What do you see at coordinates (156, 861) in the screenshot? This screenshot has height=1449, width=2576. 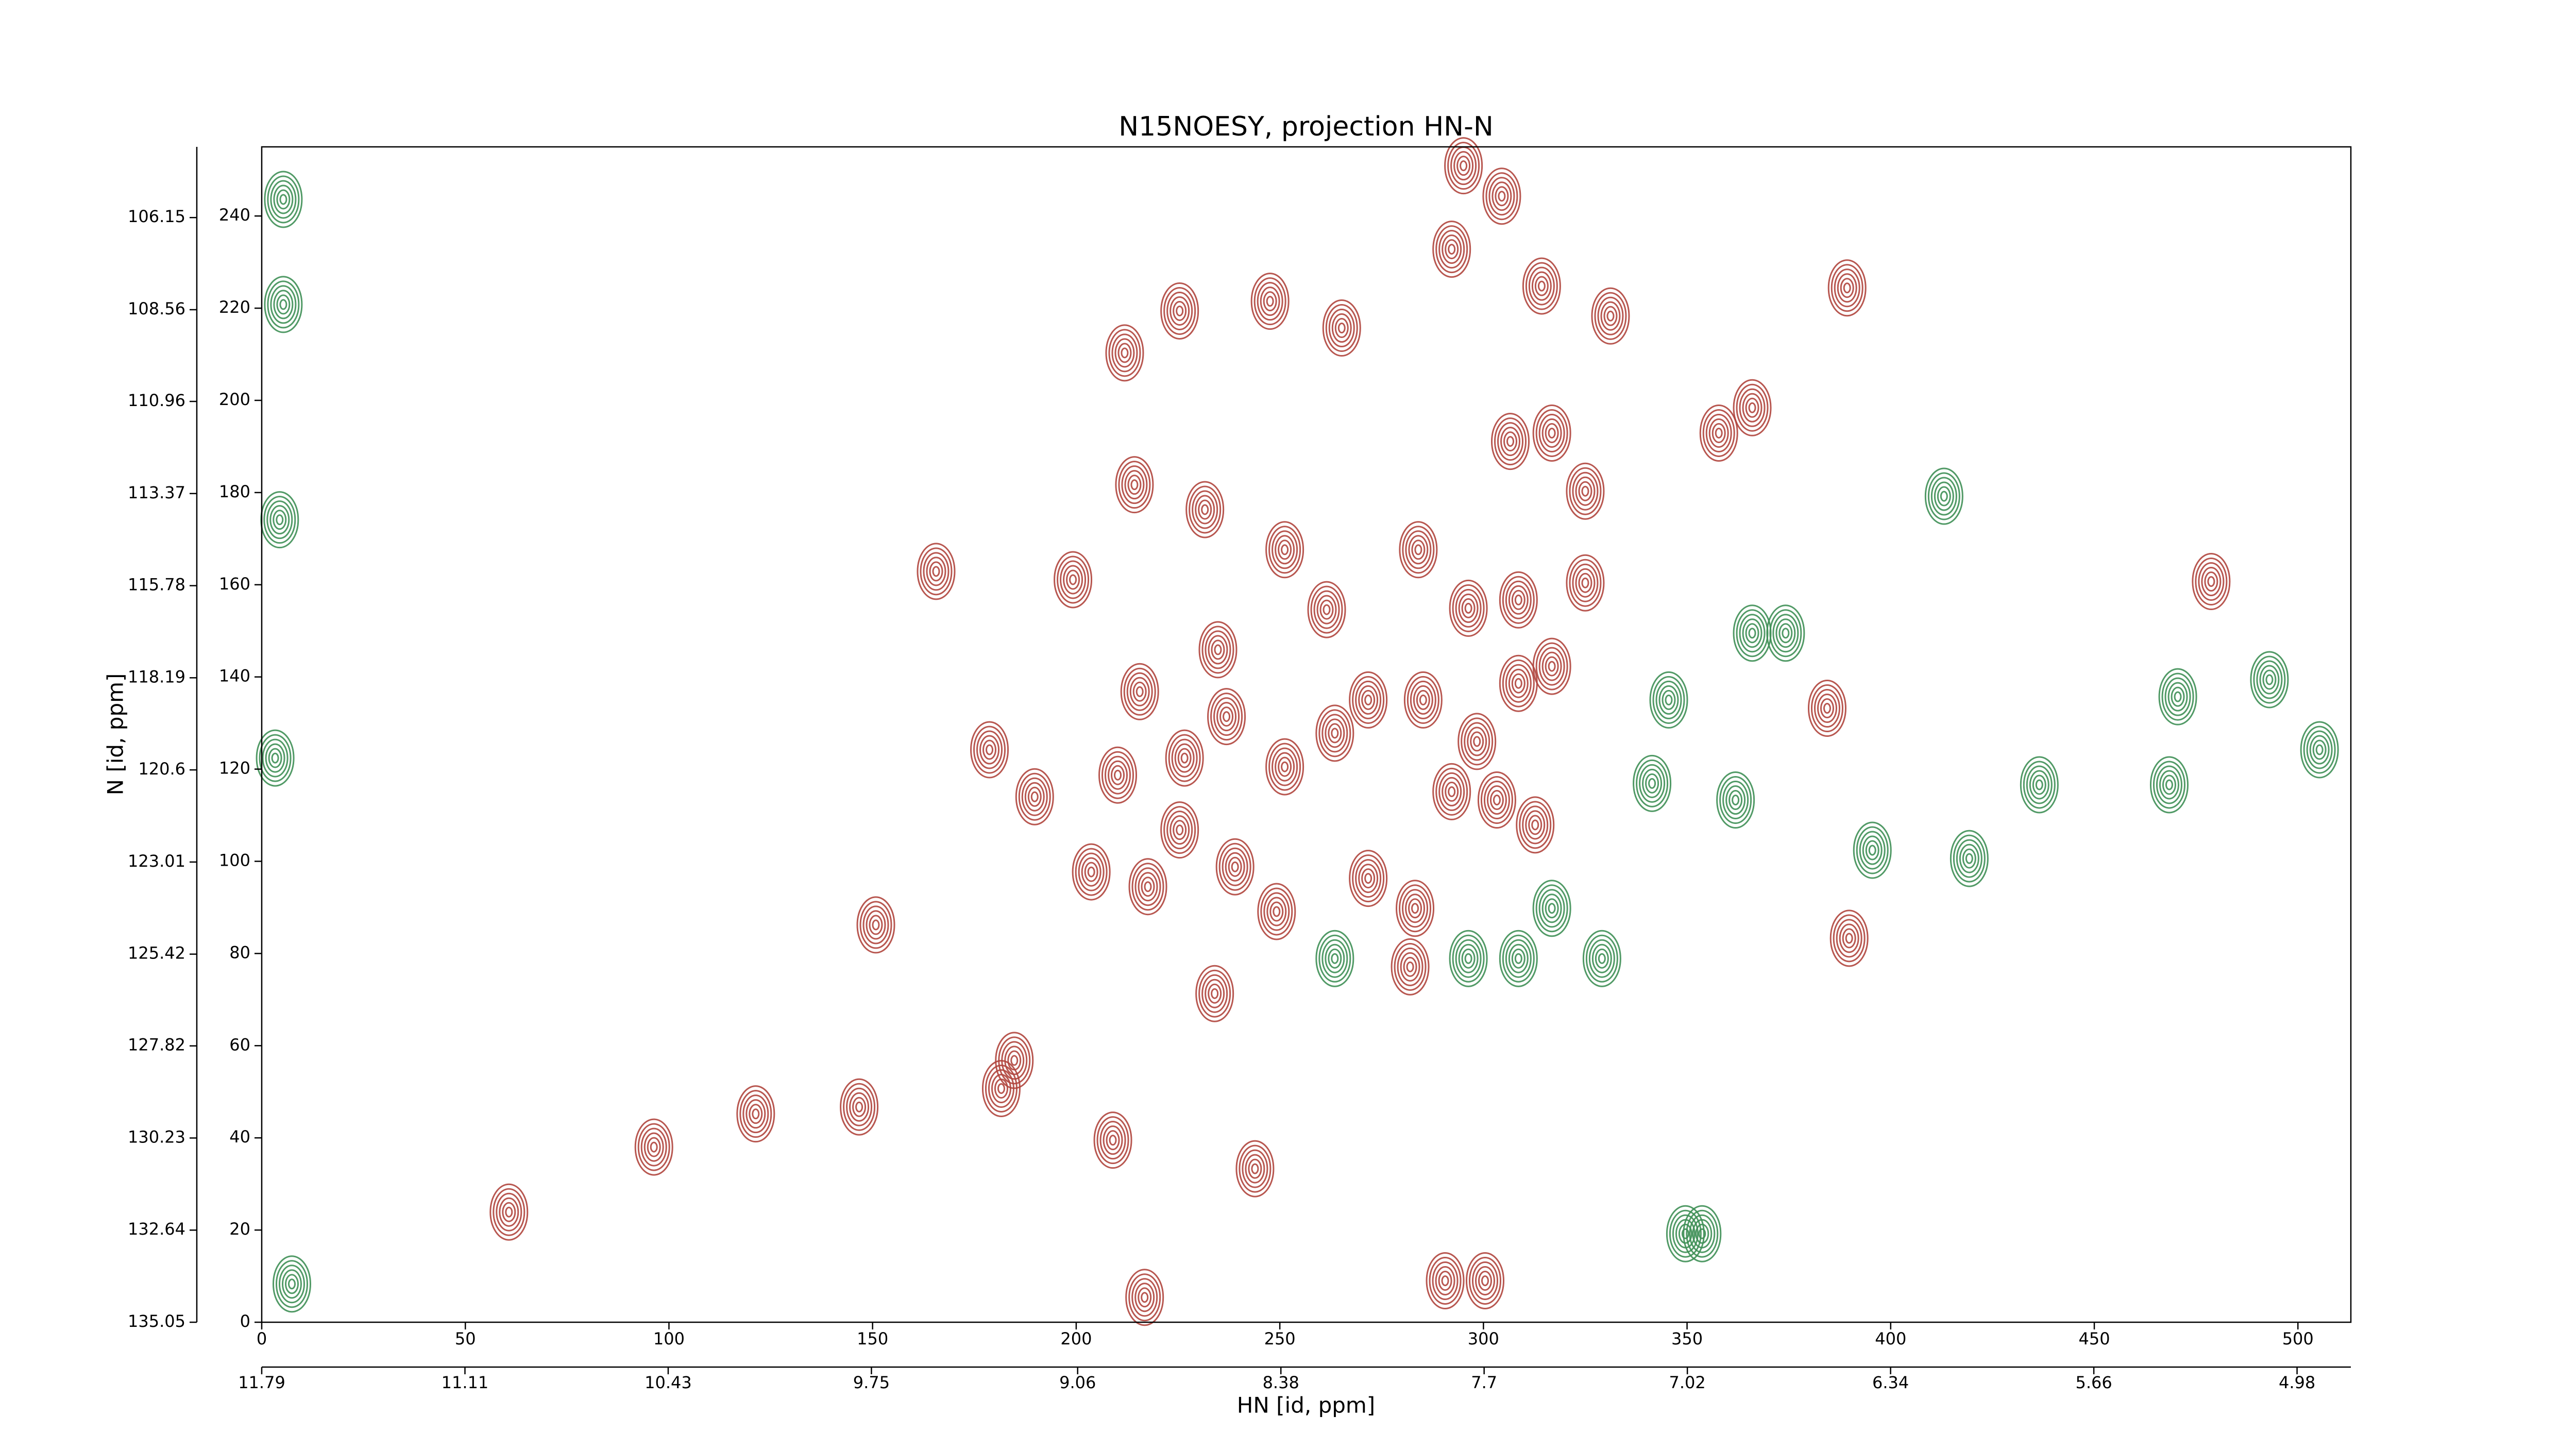 I see `y2-tick-label: 123.01` at bounding box center [156, 861].